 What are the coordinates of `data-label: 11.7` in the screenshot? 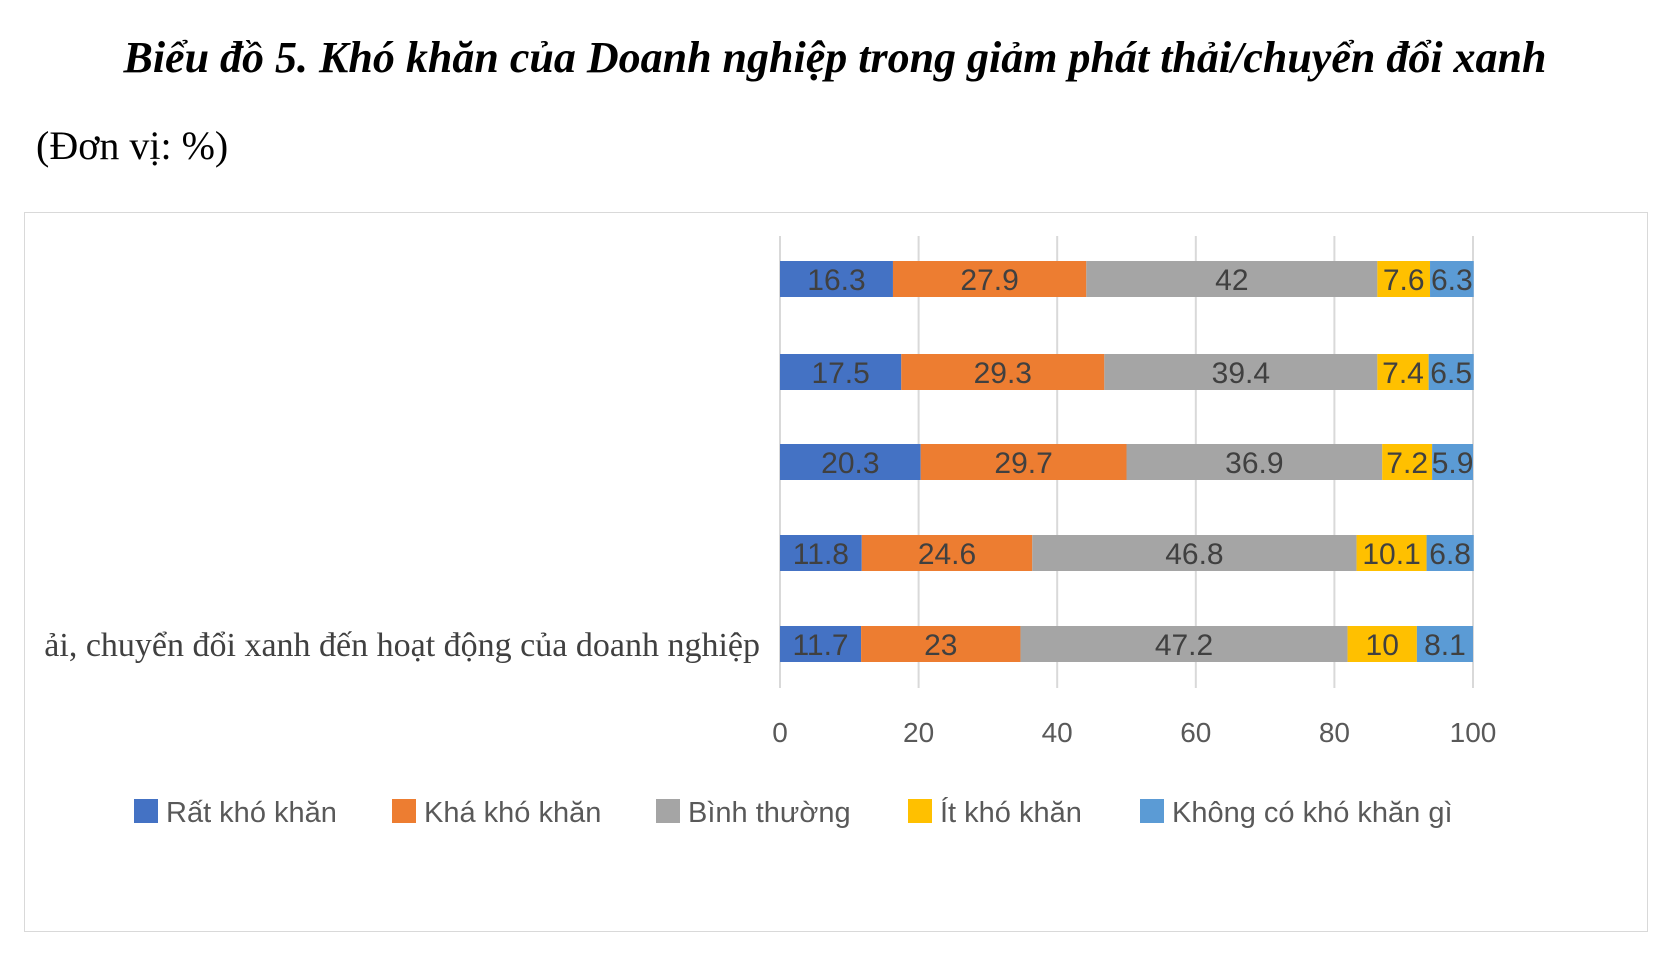 It's located at (820, 645).